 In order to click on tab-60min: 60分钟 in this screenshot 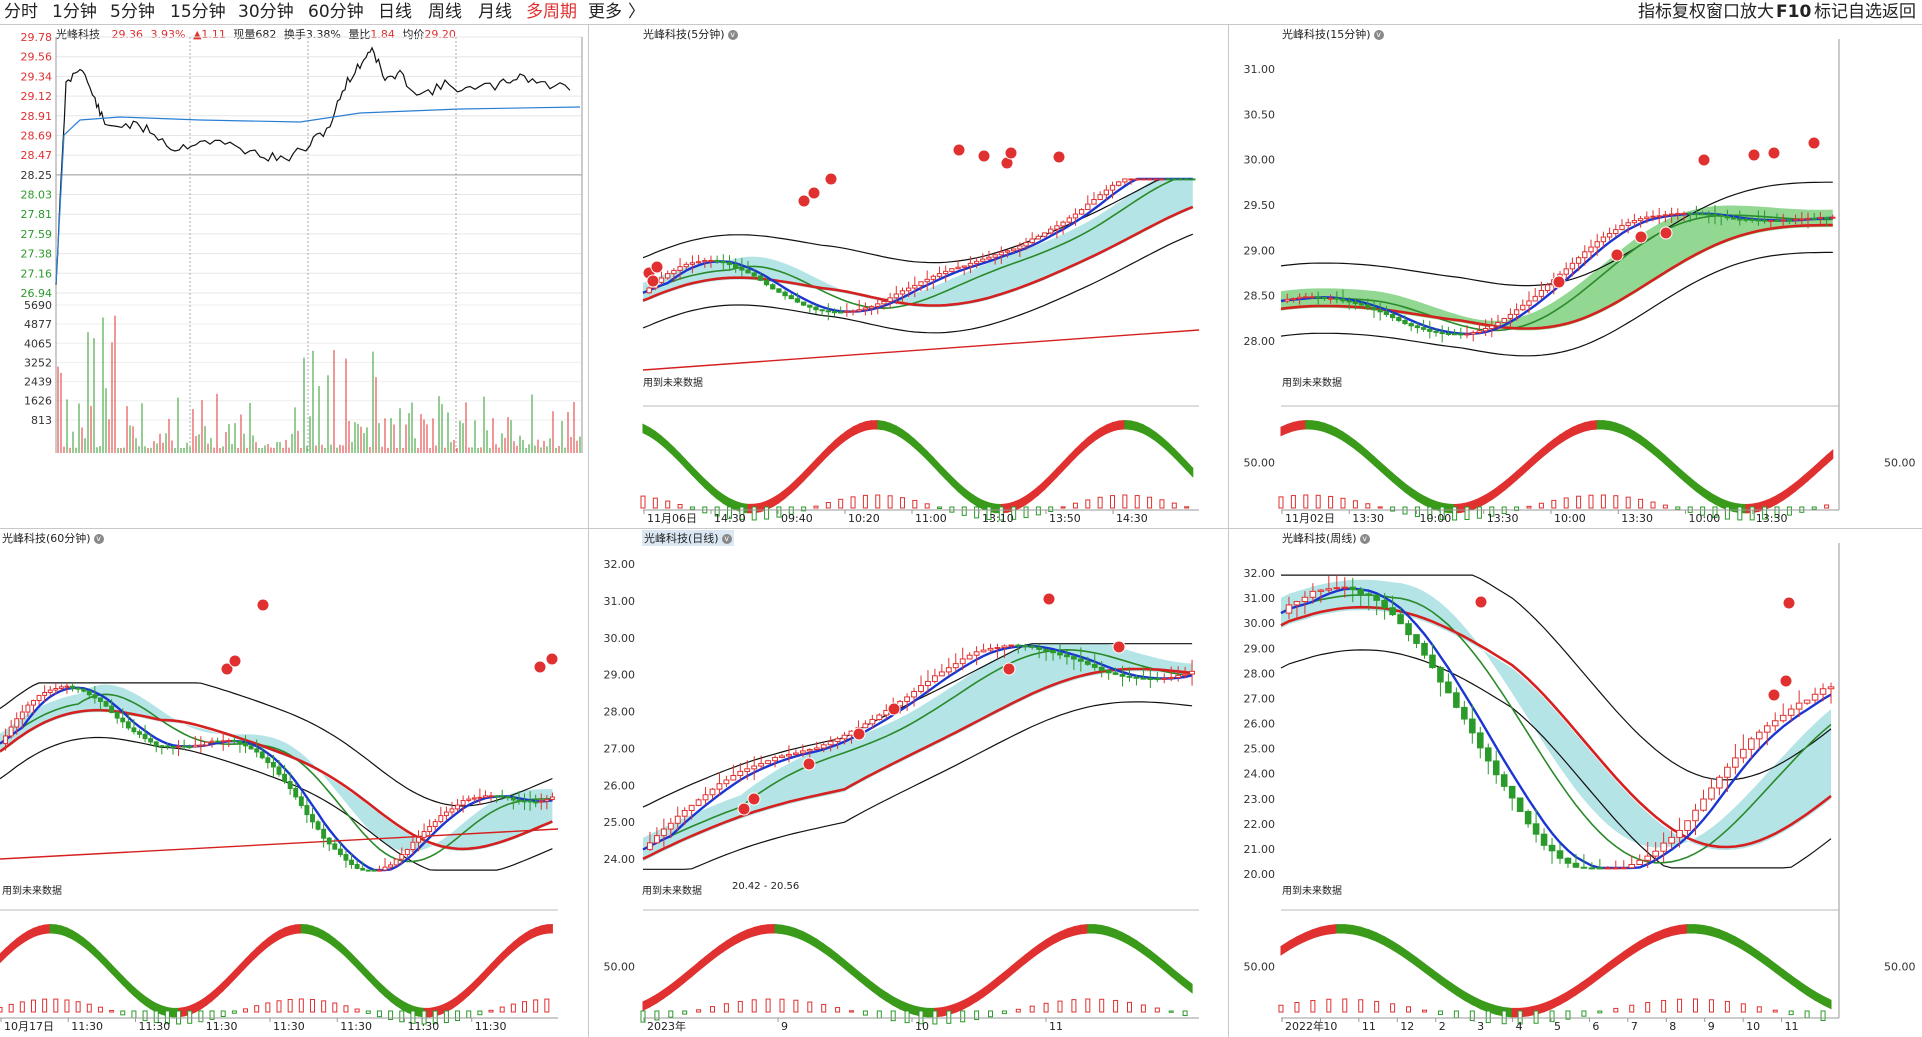, I will do `click(336, 12)`.